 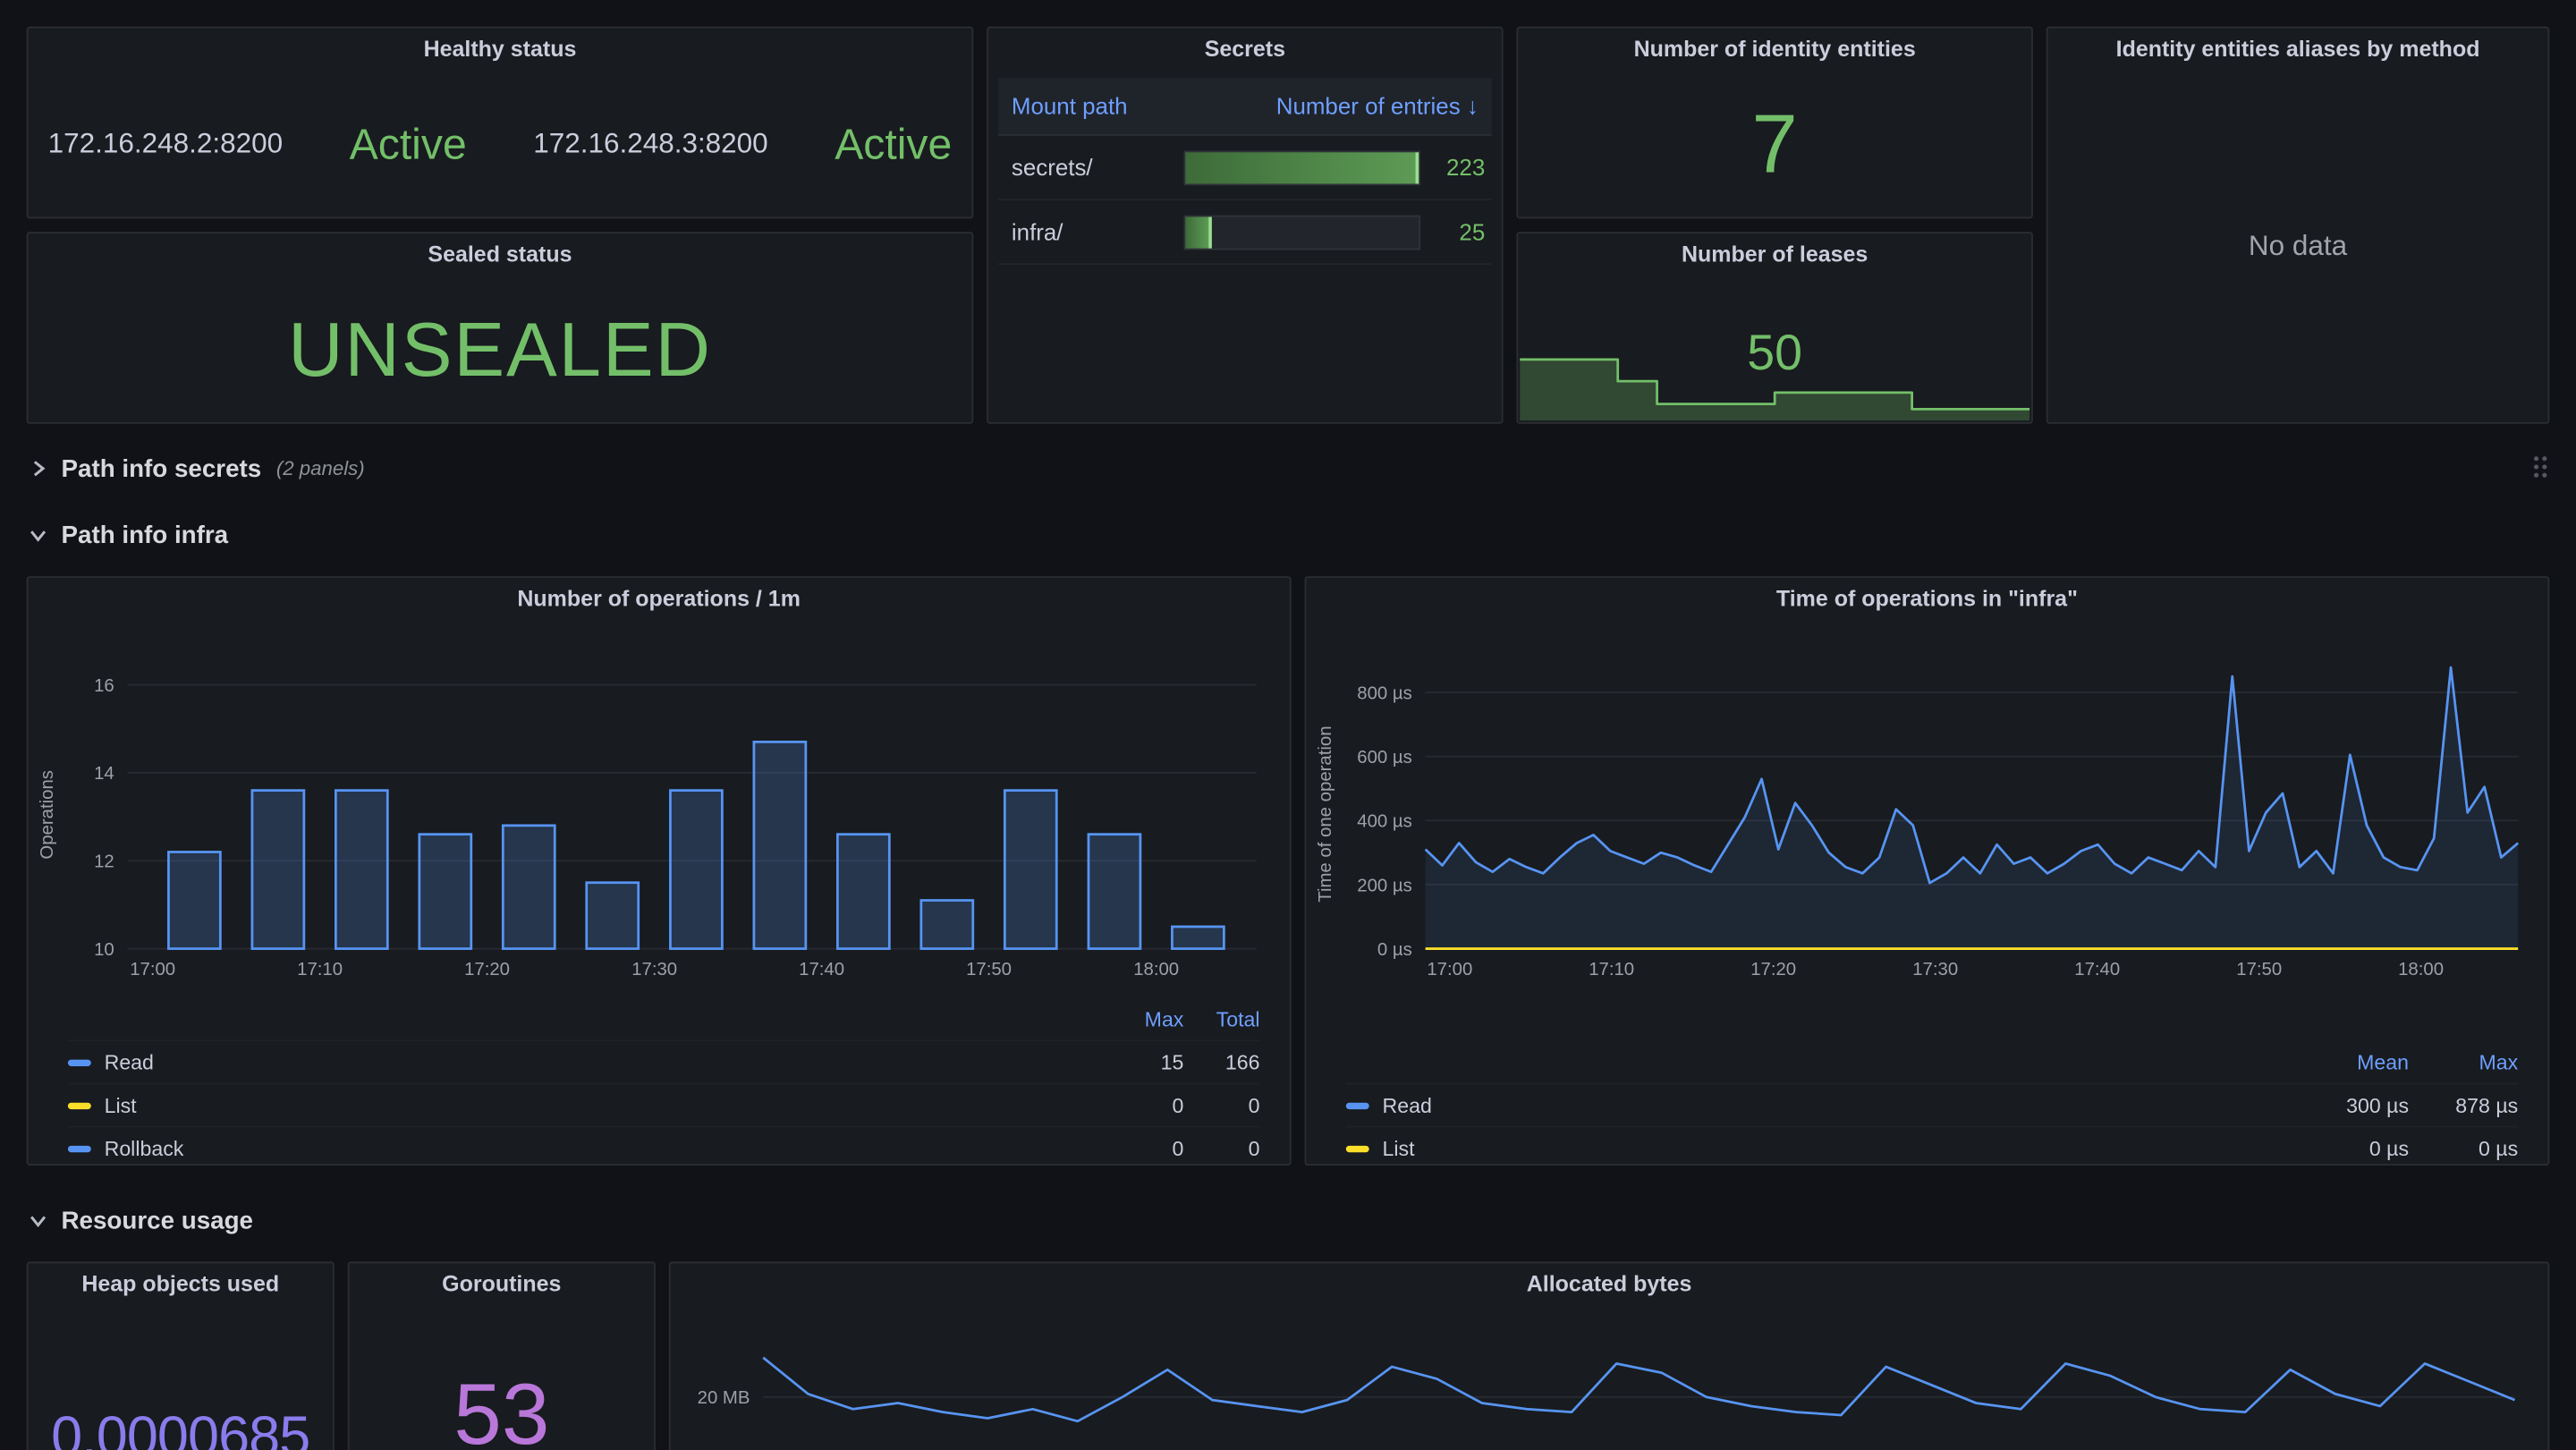 What do you see at coordinates (500, 49) in the screenshot?
I see `panel-title-healthy-status: Healthy status` at bounding box center [500, 49].